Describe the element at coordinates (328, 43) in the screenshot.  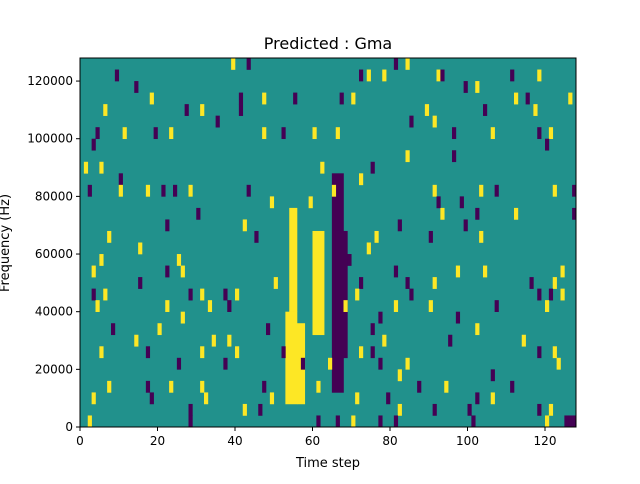
I see `chart-title: Predicted : Gma` at that location.